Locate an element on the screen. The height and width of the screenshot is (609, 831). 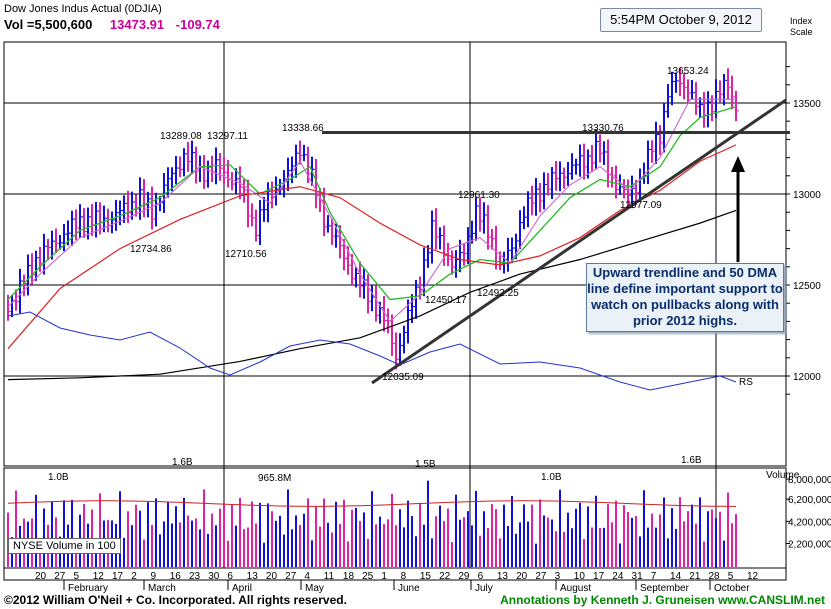
x-tick-label: 23 is located at coordinates (195, 576).